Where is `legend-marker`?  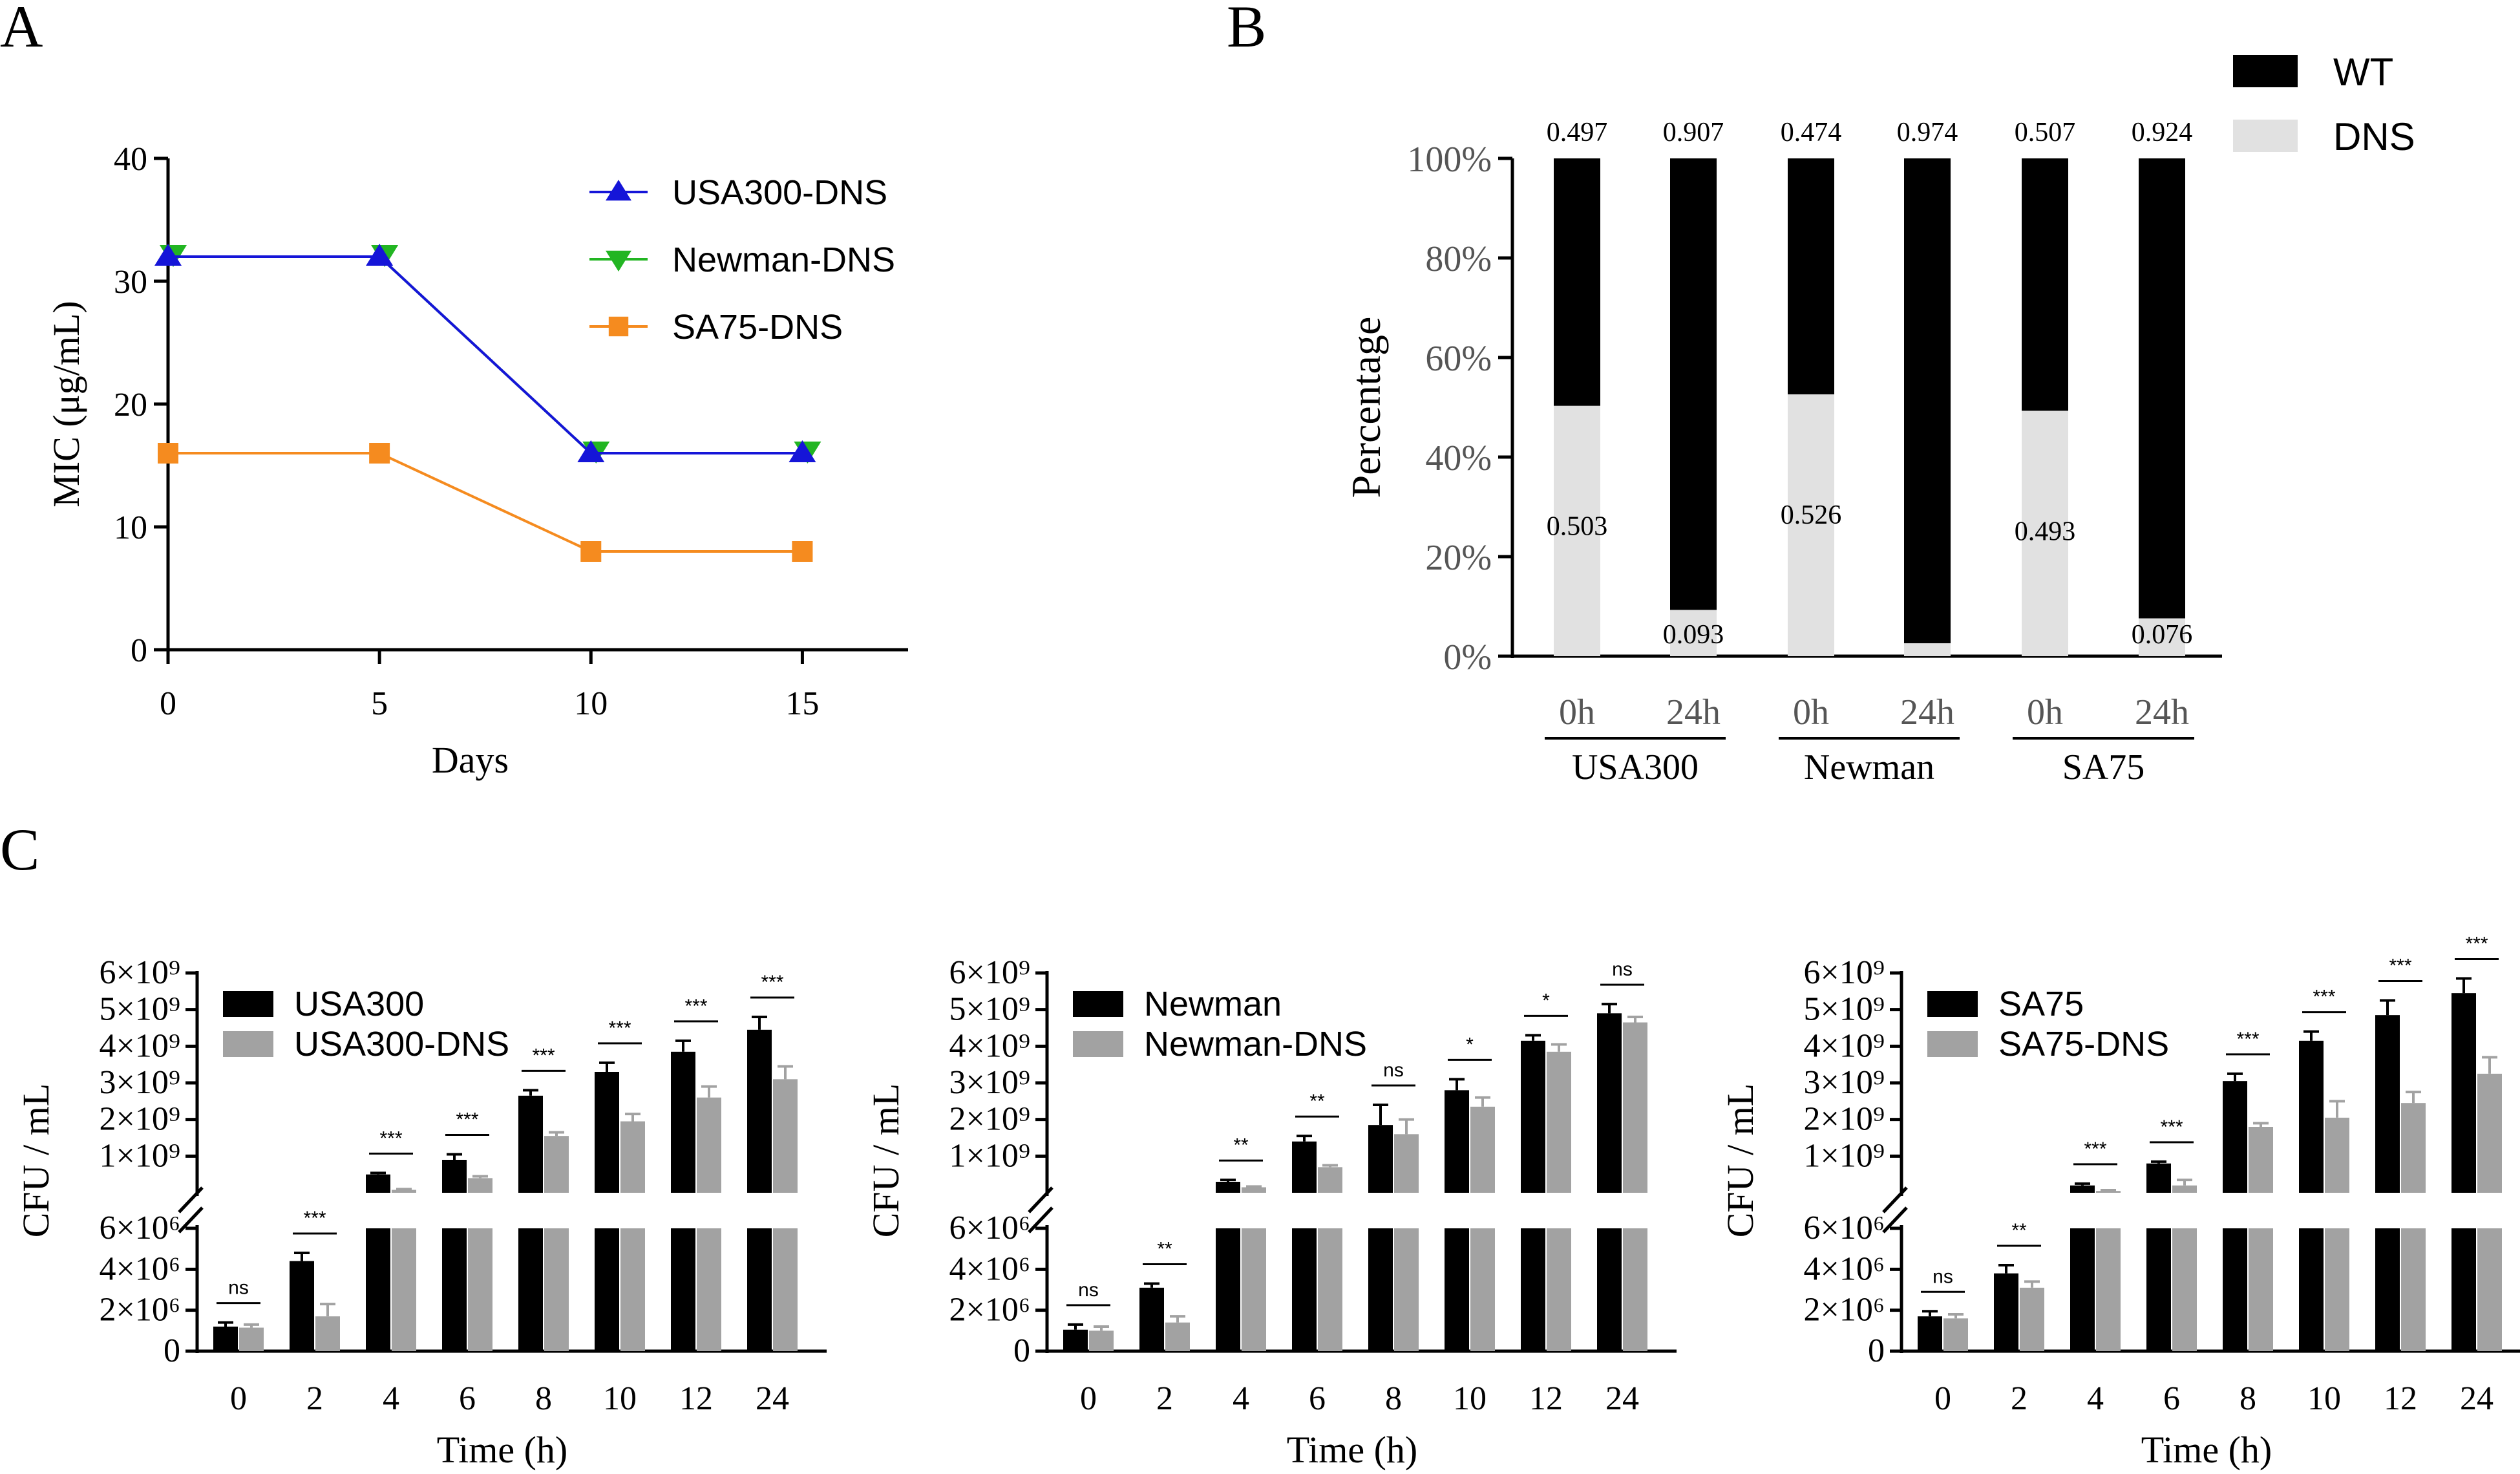 legend-marker is located at coordinates (618, 190).